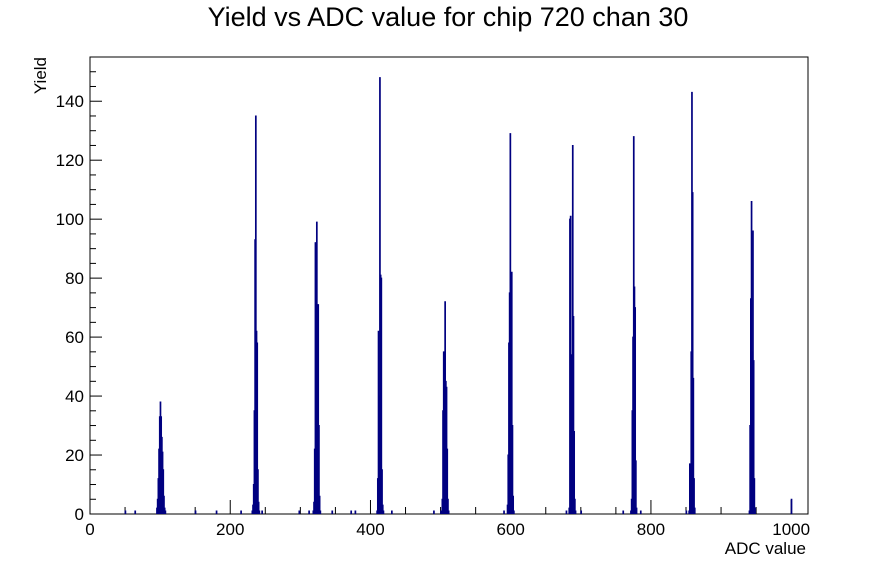 This screenshot has height=572, width=896. What do you see at coordinates (765, 548) in the screenshot?
I see `x-axis-label: ADC value` at bounding box center [765, 548].